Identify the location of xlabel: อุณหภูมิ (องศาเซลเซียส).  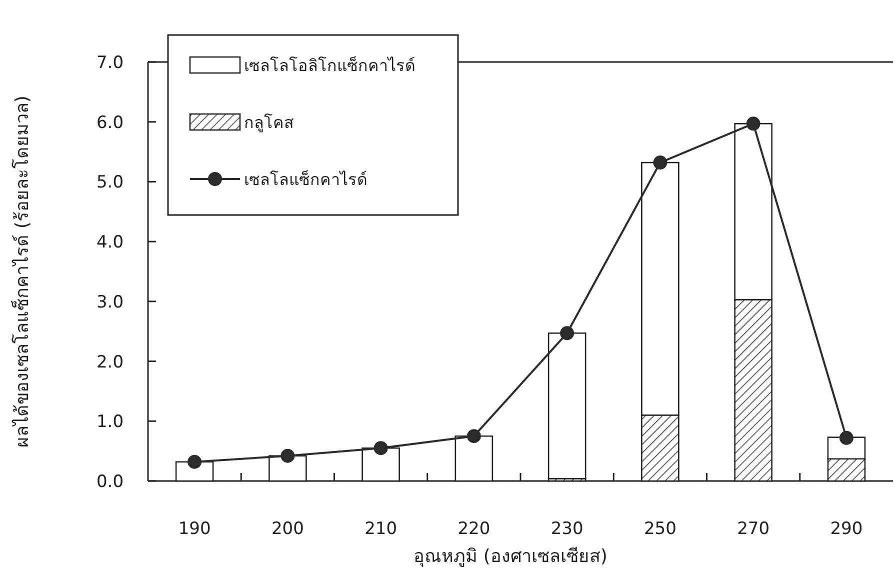
(511, 556).